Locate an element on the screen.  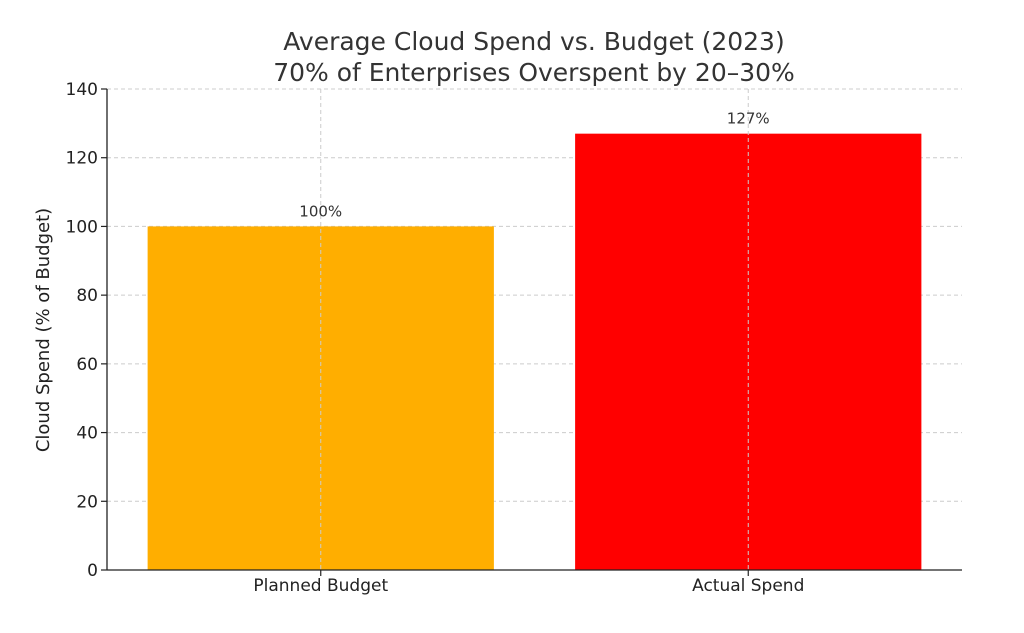
y-tick-label: 60 is located at coordinates (87, 365).